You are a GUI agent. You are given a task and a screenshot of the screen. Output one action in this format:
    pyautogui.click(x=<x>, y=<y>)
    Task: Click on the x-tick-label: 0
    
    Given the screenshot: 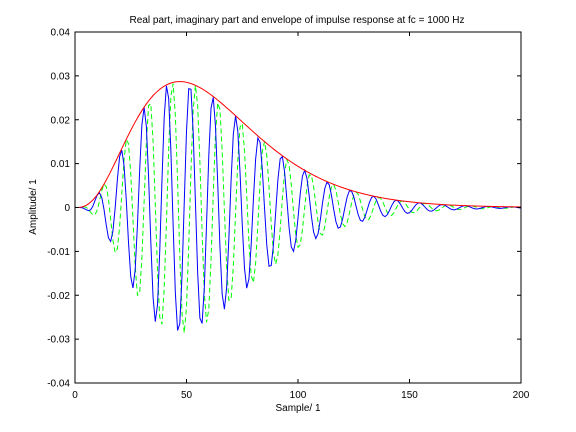 What is the action you would take?
    pyautogui.click(x=75, y=395)
    